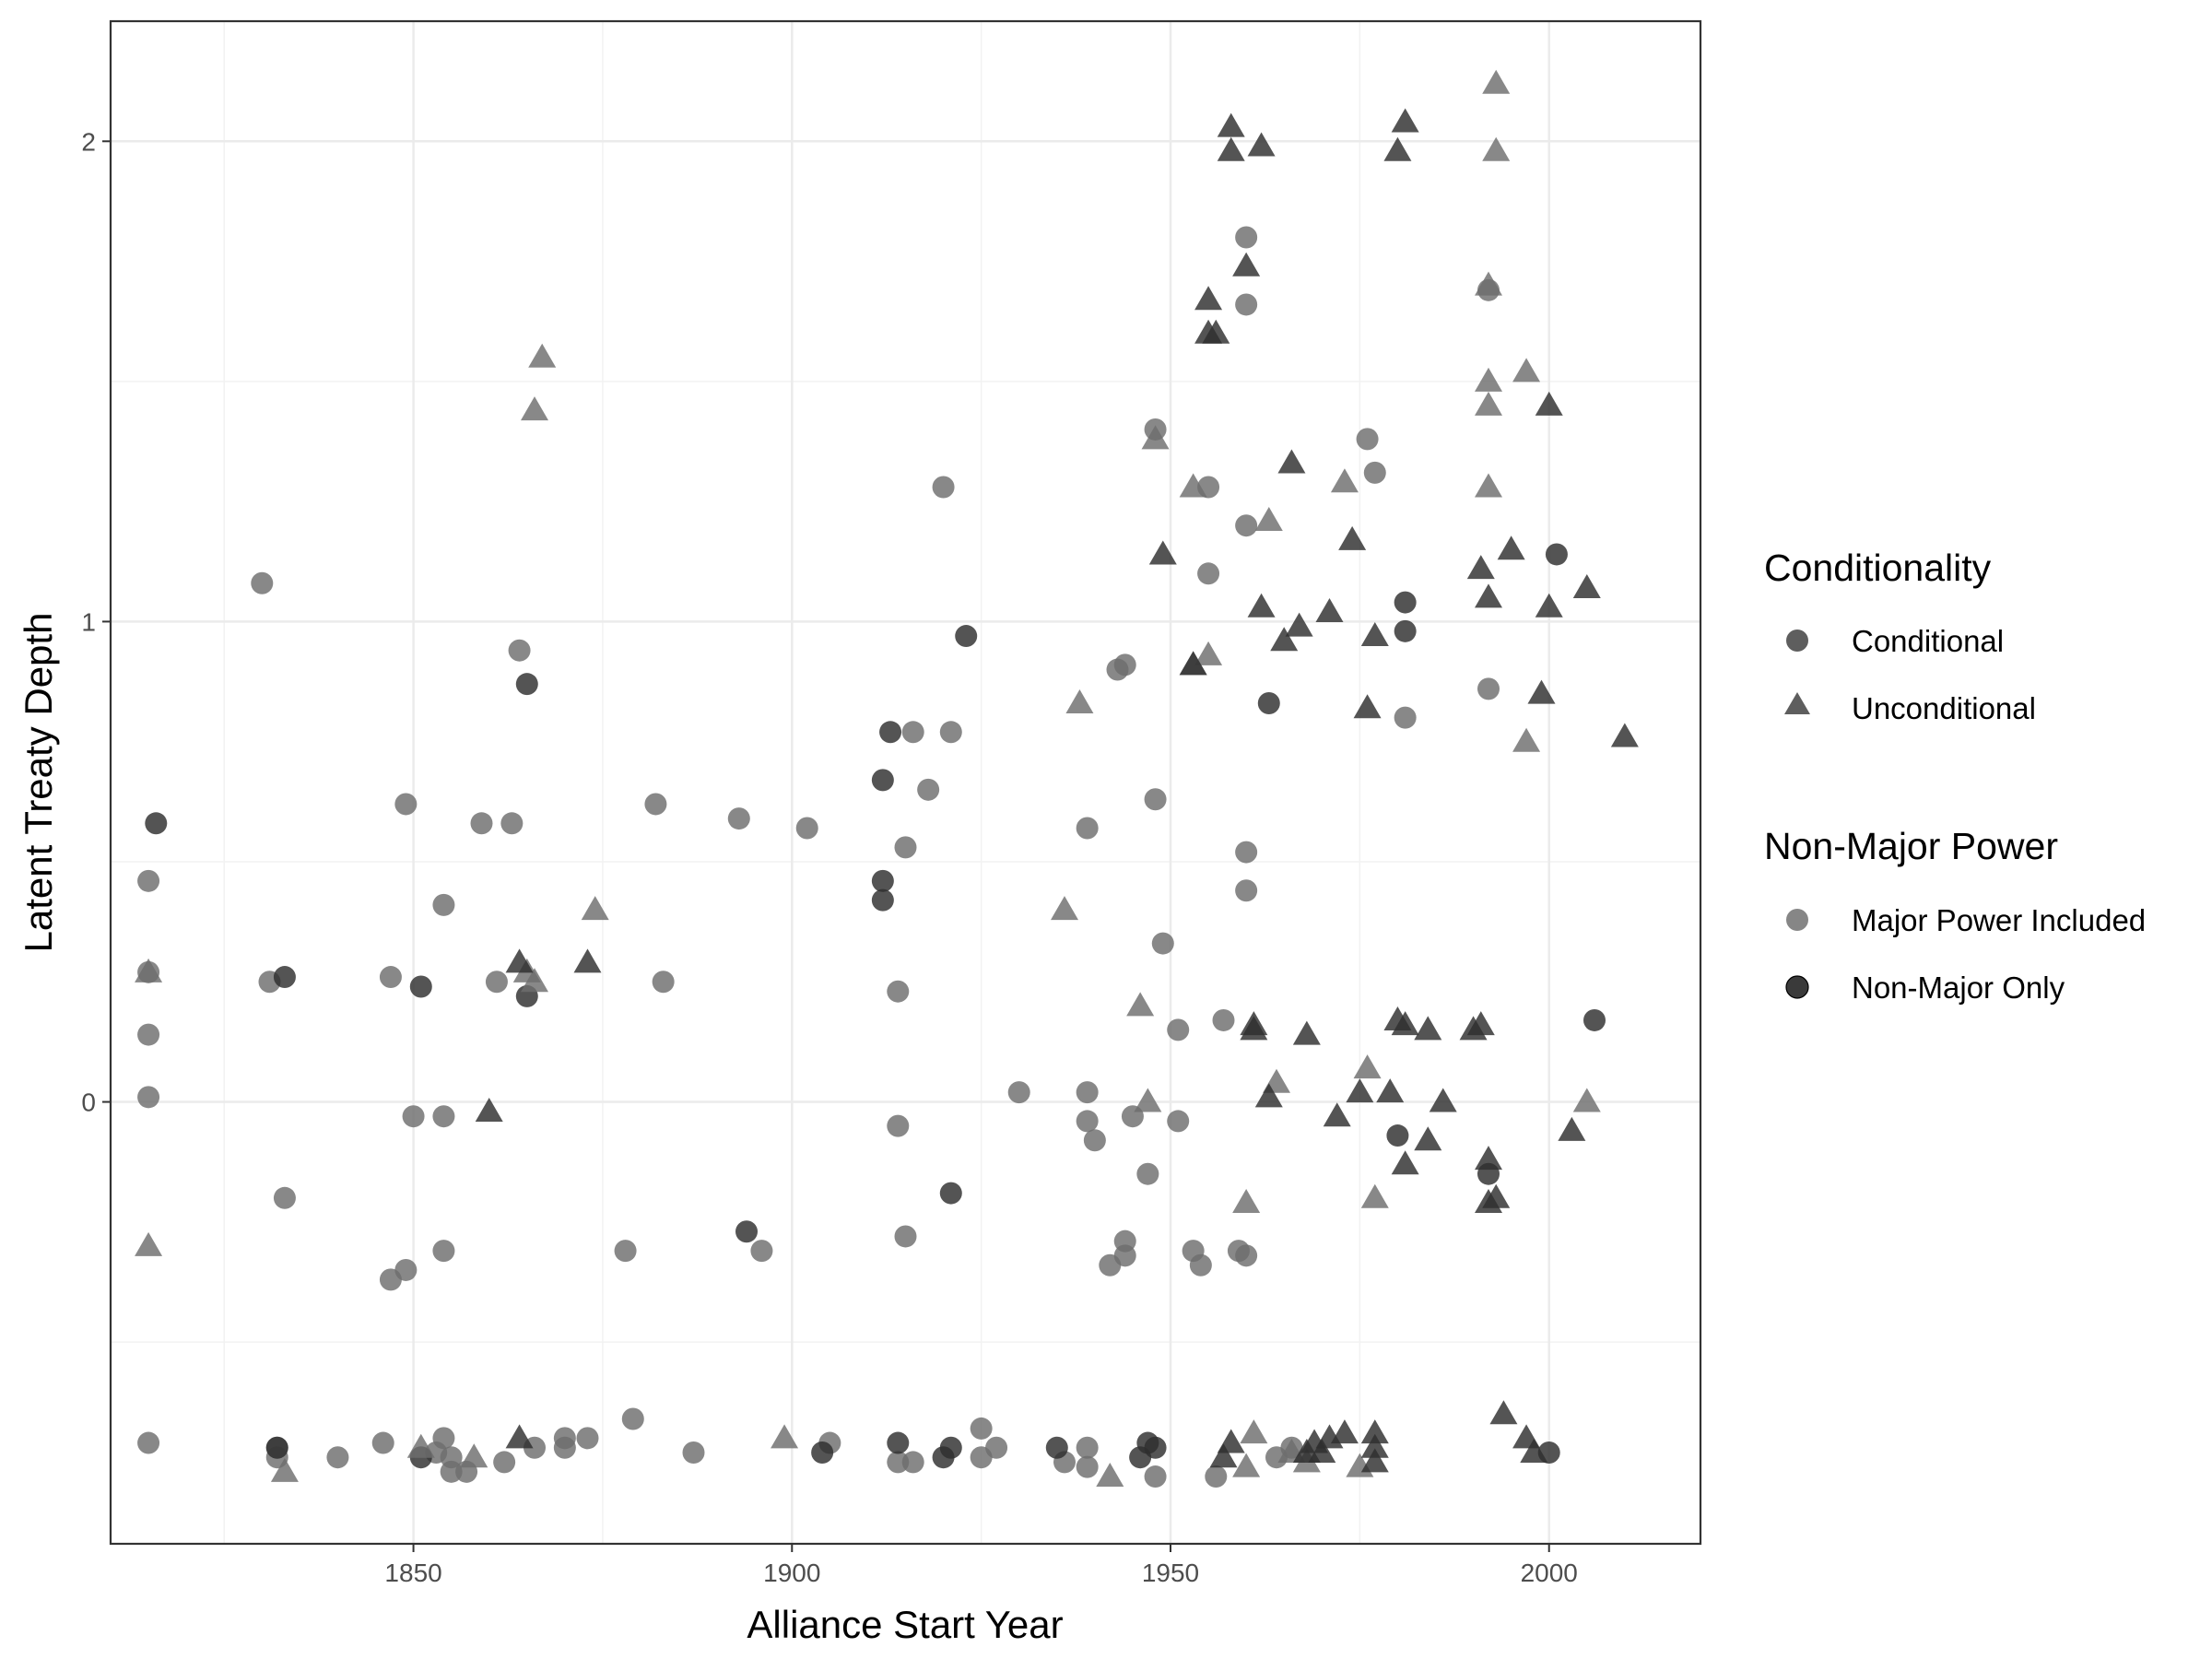  Describe the element at coordinates (1549, 1573) in the screenshot. I see `x-tick-label: 2000` at that location.